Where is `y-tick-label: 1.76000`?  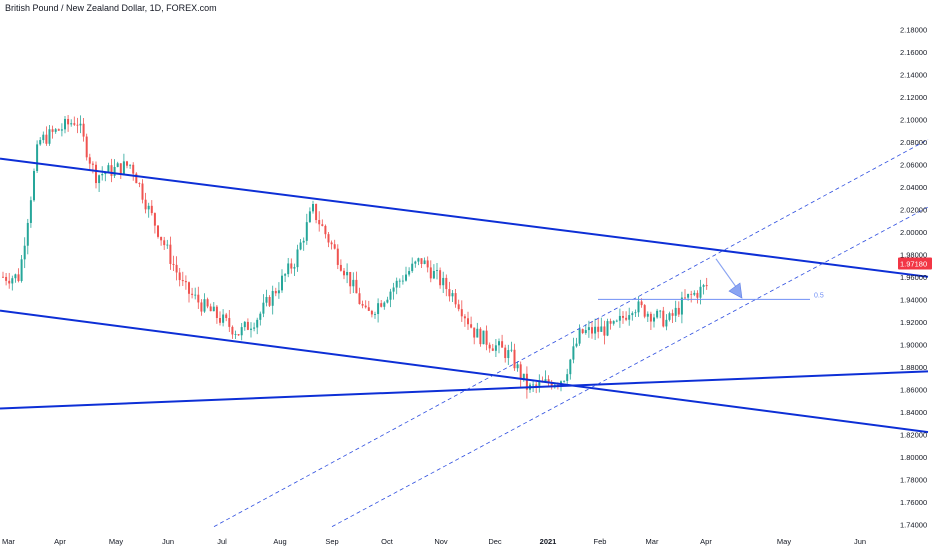 y-tick-label: 1.76000 is located at coordinates (913, 502).